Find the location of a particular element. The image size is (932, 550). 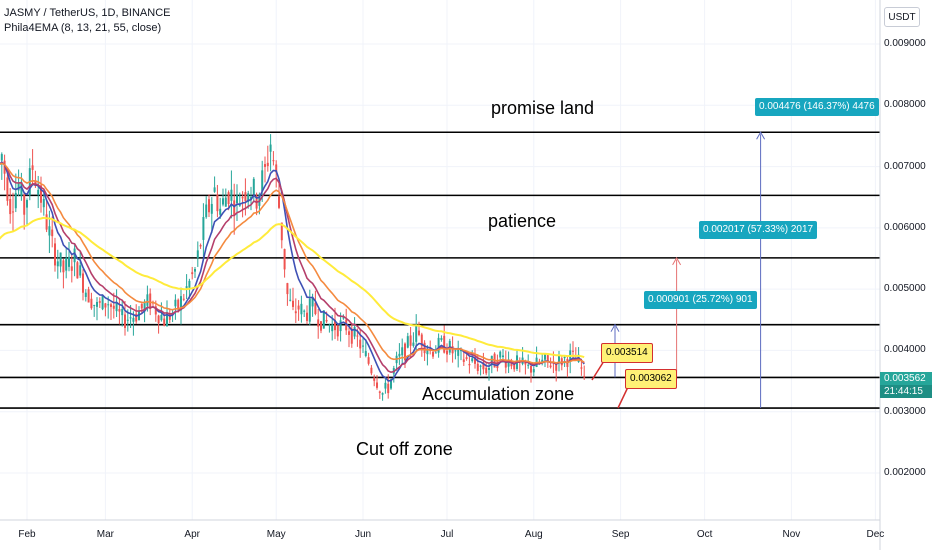

currency-button: USDT is located at coordinates (902, 17).